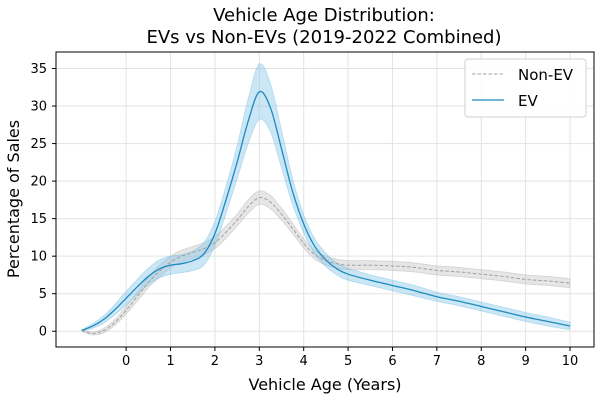 The height and width of the screenshot is (400, 600). I want to click on x-axis: 0 1 2 3 4 5 6 7 8 9 10, so click(350, 358).